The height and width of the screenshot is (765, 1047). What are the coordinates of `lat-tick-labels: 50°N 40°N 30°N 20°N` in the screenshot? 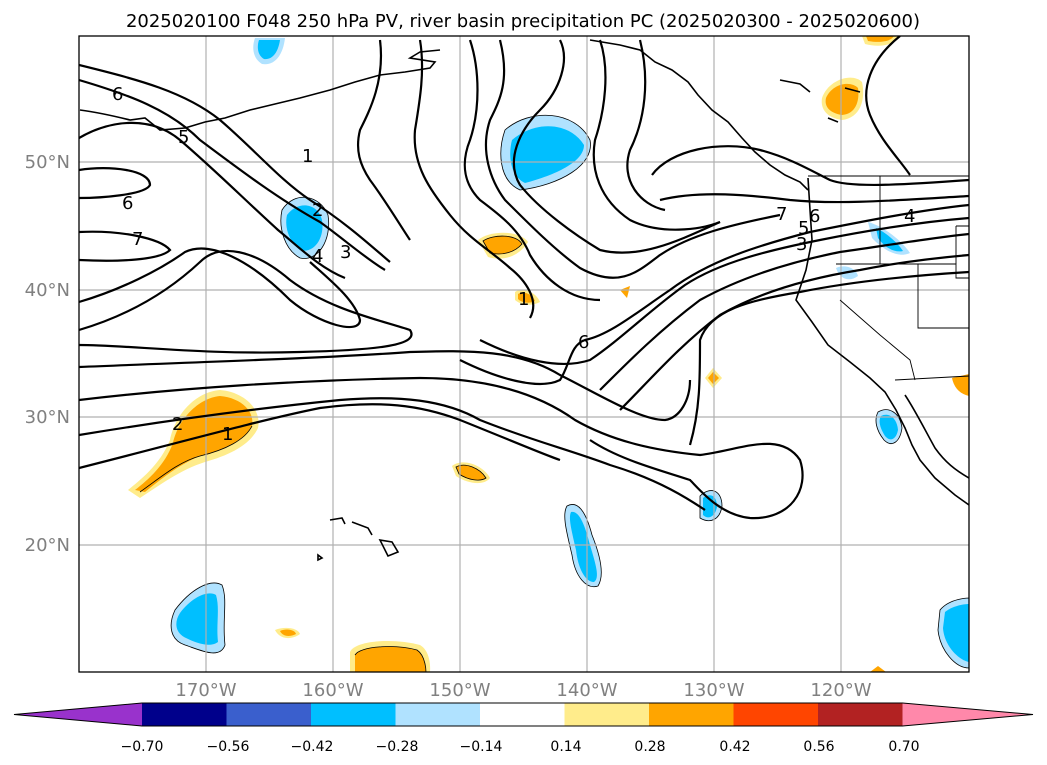 It's located at (47, 354).